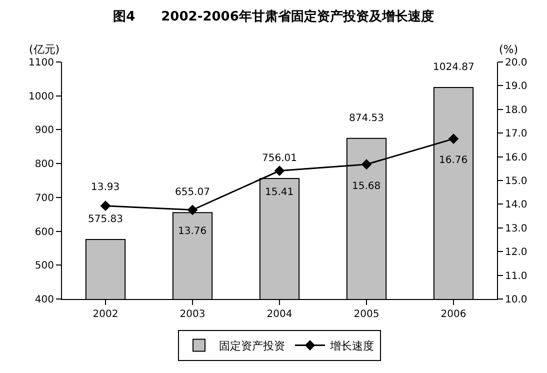  I want to click on y2-tick-label: 14.0, so click(516, 205).